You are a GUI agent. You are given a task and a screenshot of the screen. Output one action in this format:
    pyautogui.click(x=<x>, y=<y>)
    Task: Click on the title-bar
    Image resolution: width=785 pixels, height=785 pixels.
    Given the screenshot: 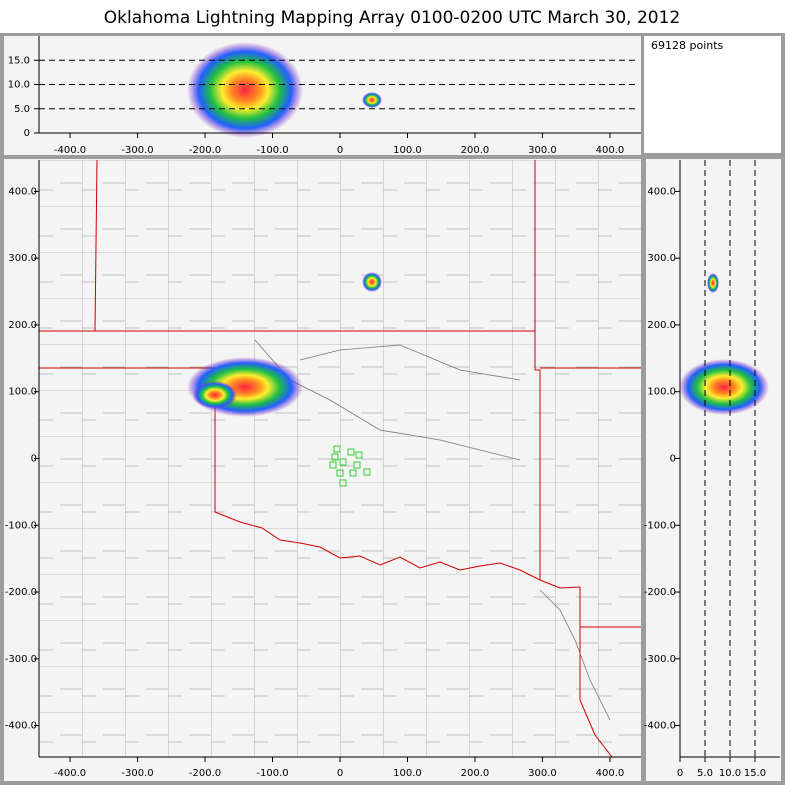 What is the action you would take?
    pyautogui.click(x=392, y=16)
    